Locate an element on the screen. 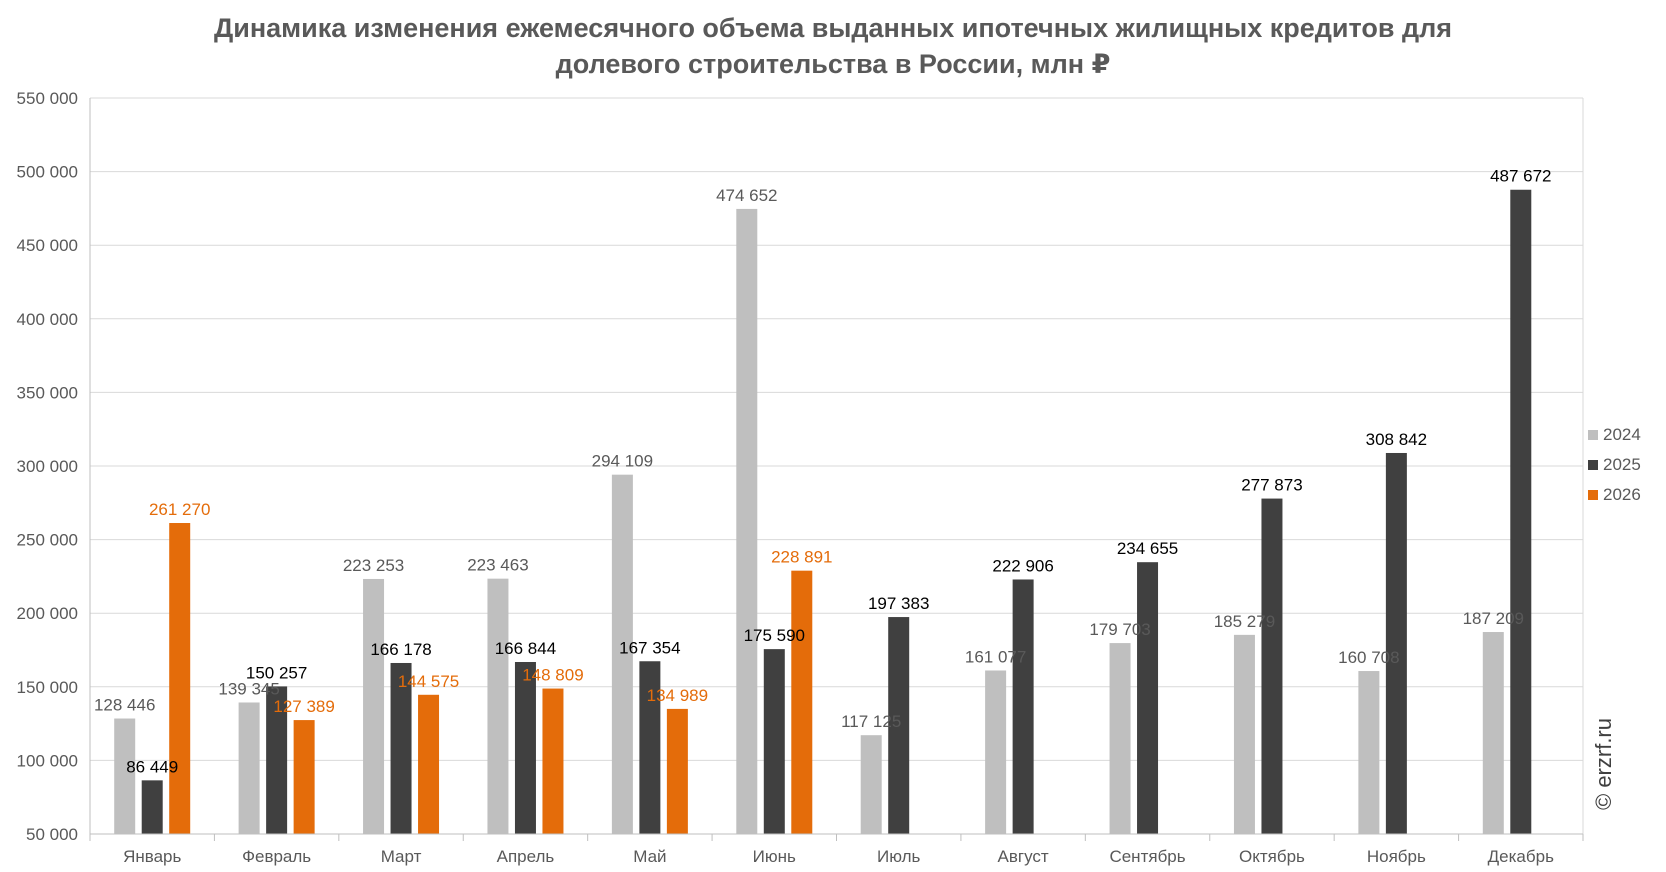  x-tick-label: Август is located at coordinates (1023, 856).